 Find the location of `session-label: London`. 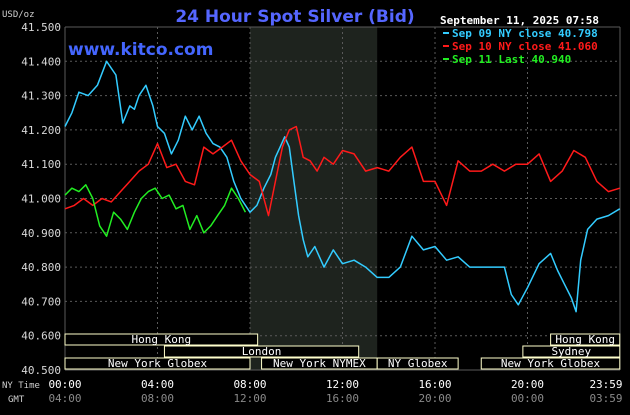

session-label: London is located at coordinates (262, 351).